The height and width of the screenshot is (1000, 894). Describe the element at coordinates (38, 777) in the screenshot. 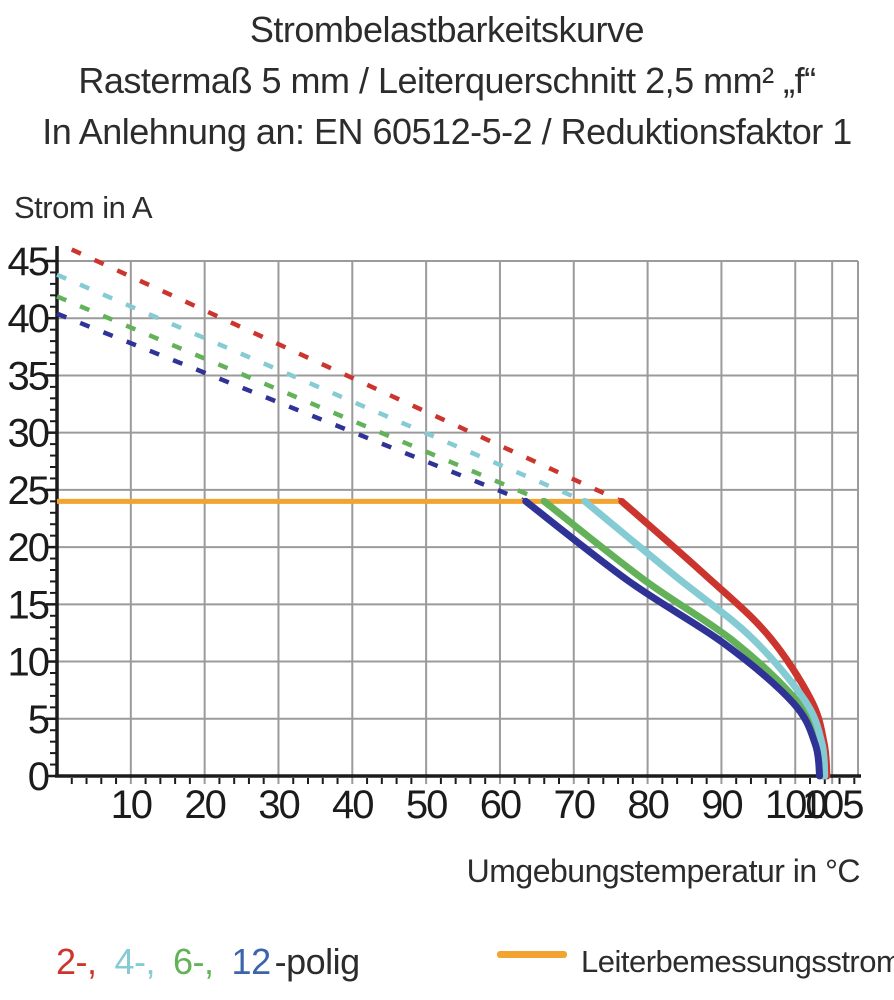

I see `y-tick-label: 0` at that location.